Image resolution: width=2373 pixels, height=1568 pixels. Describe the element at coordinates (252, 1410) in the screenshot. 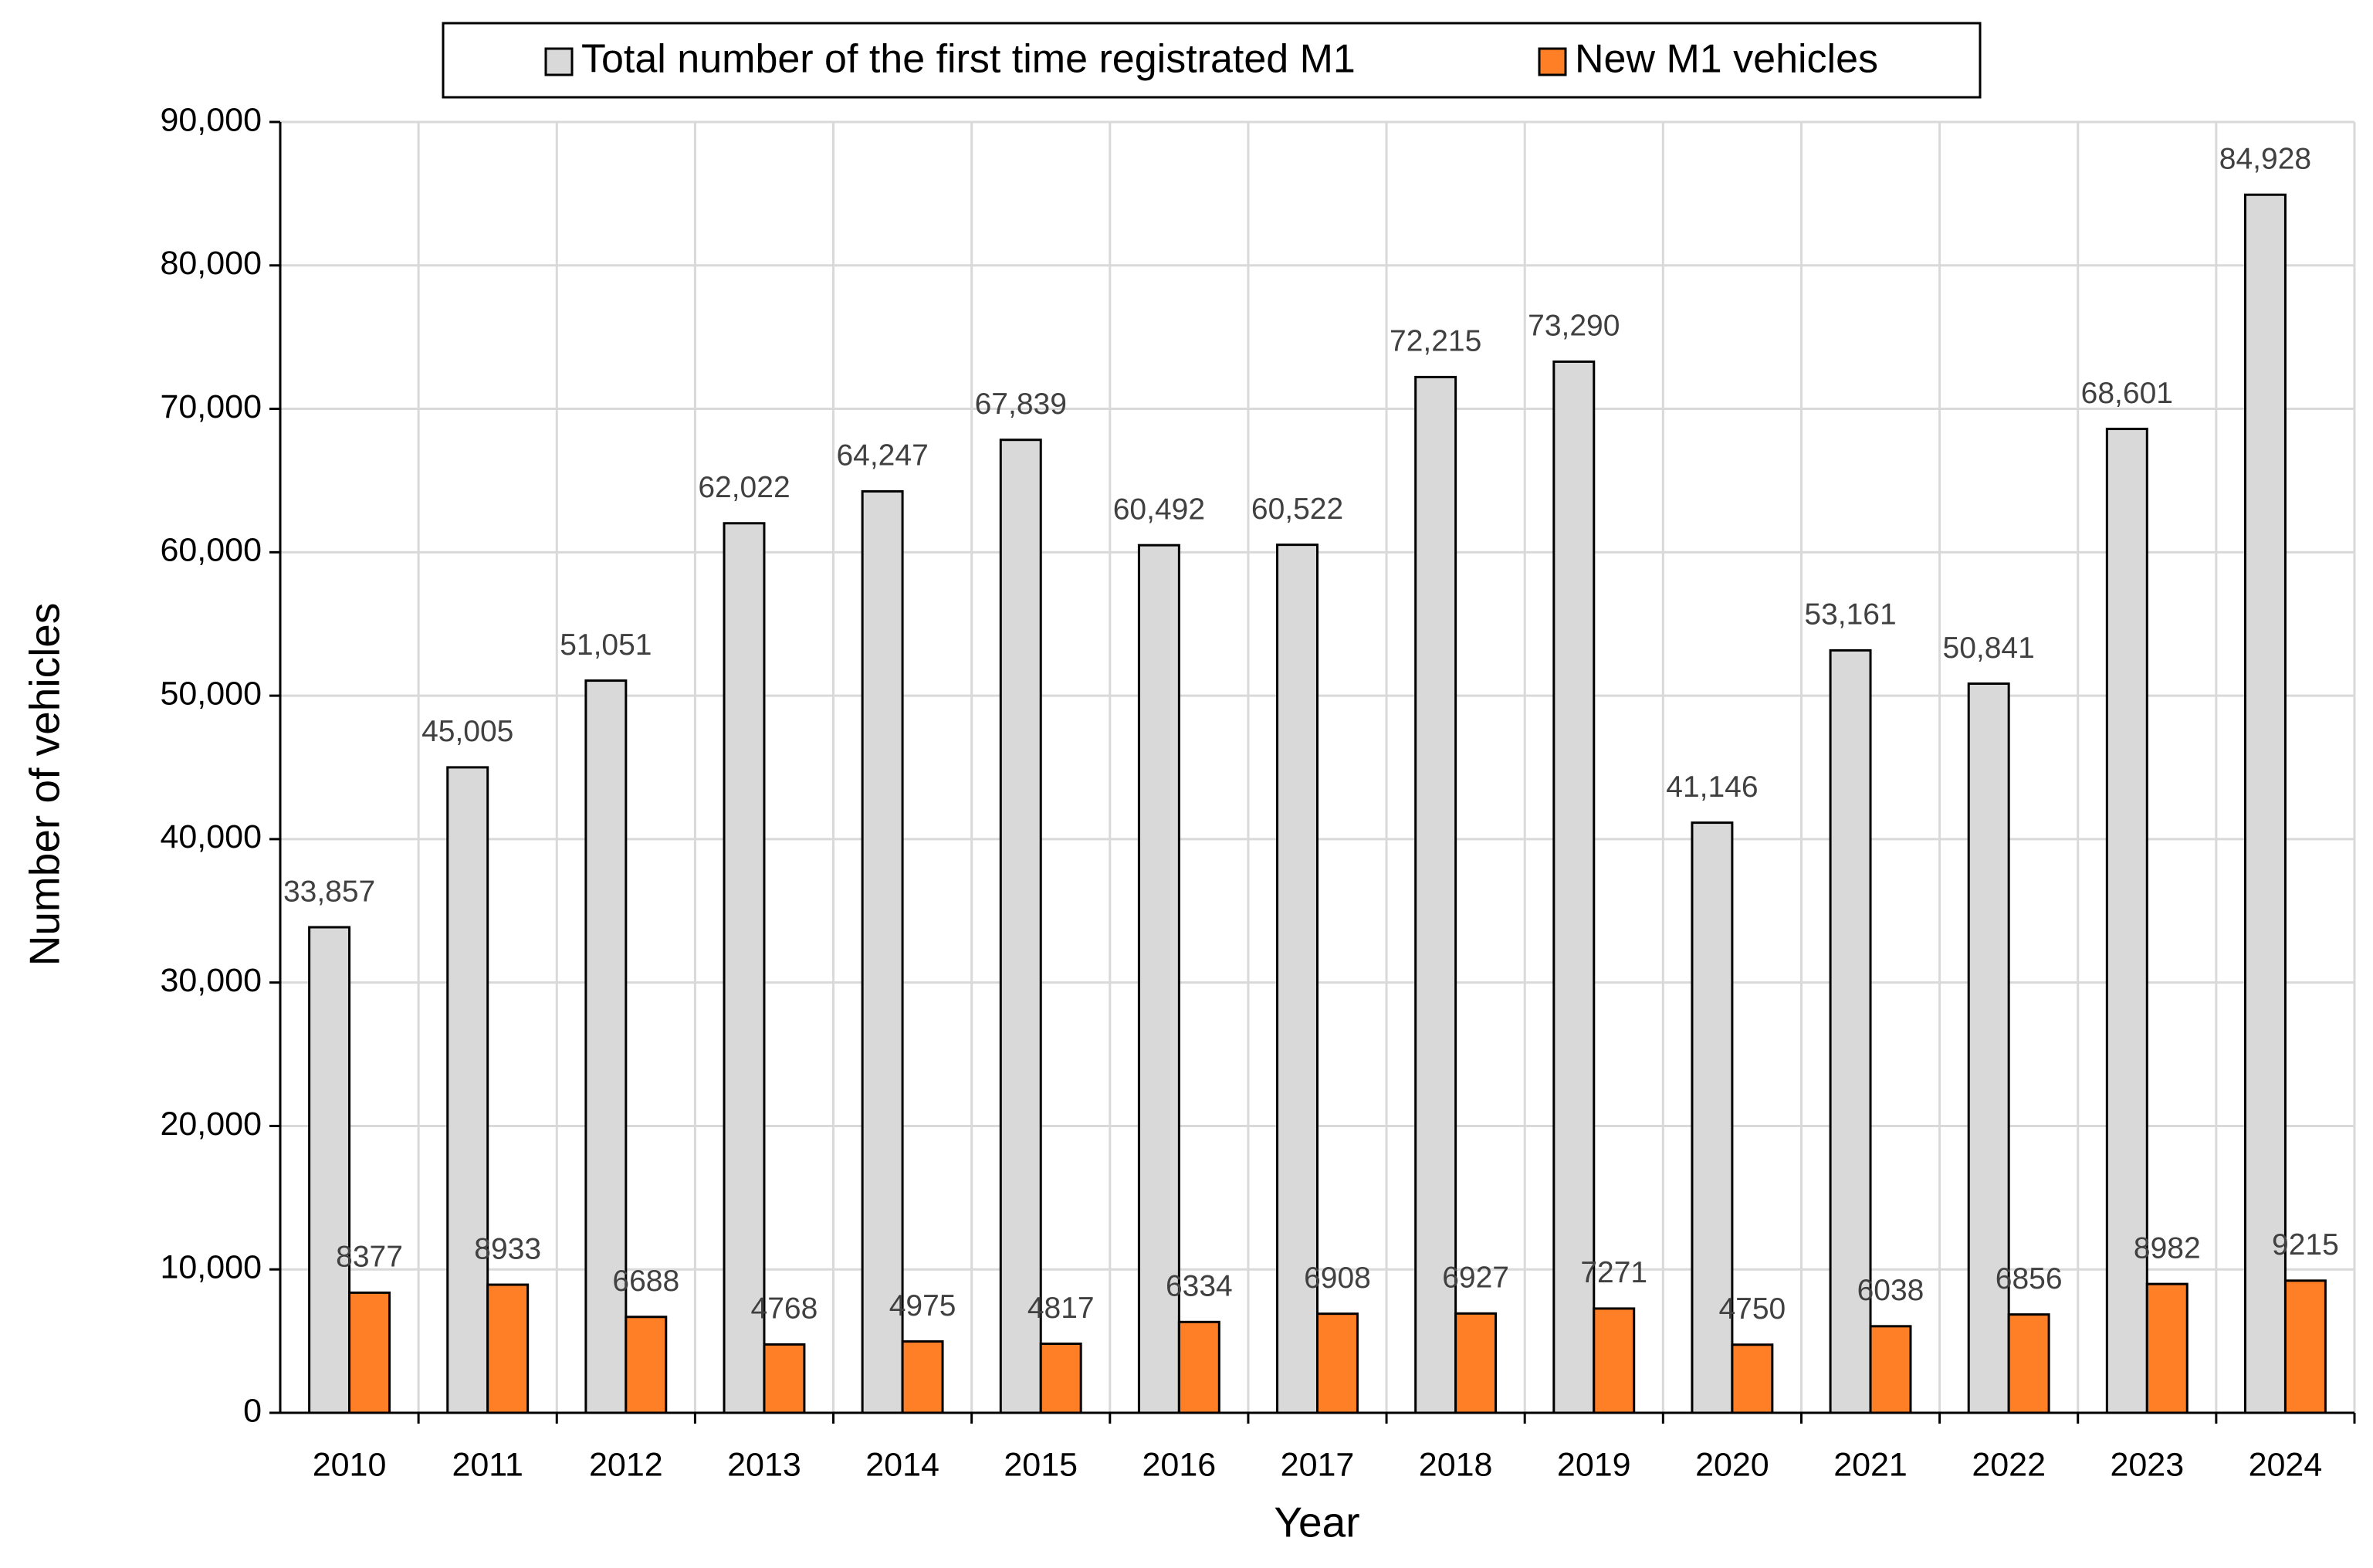

I see `y-tick-label: 0` at that location.